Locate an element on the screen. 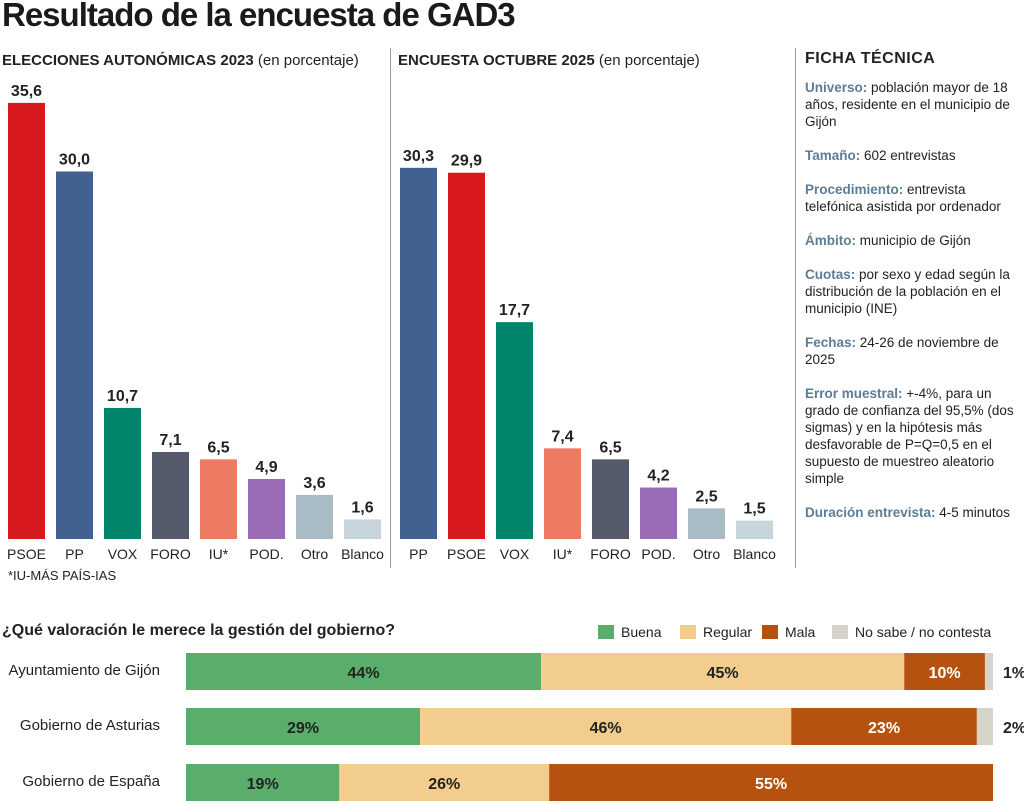 The width and height of the screenshot is (1024, 801). ficha-key: Ámbito: is located at coordinates (830, 240).